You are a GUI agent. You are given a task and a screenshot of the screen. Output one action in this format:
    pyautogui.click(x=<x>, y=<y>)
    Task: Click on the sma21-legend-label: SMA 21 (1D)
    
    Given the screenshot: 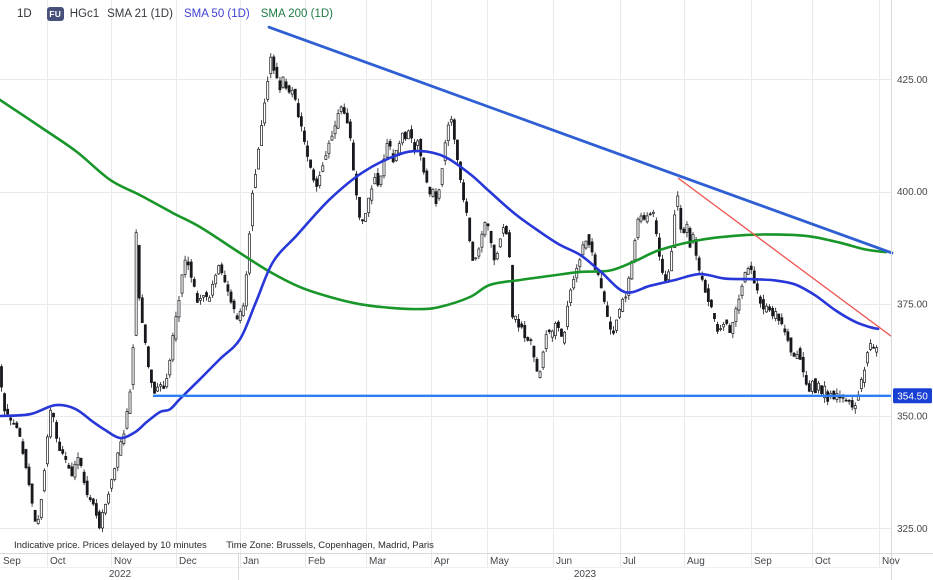 What is the action you would take?
    pyautogui.click(x=140, y=14)
    